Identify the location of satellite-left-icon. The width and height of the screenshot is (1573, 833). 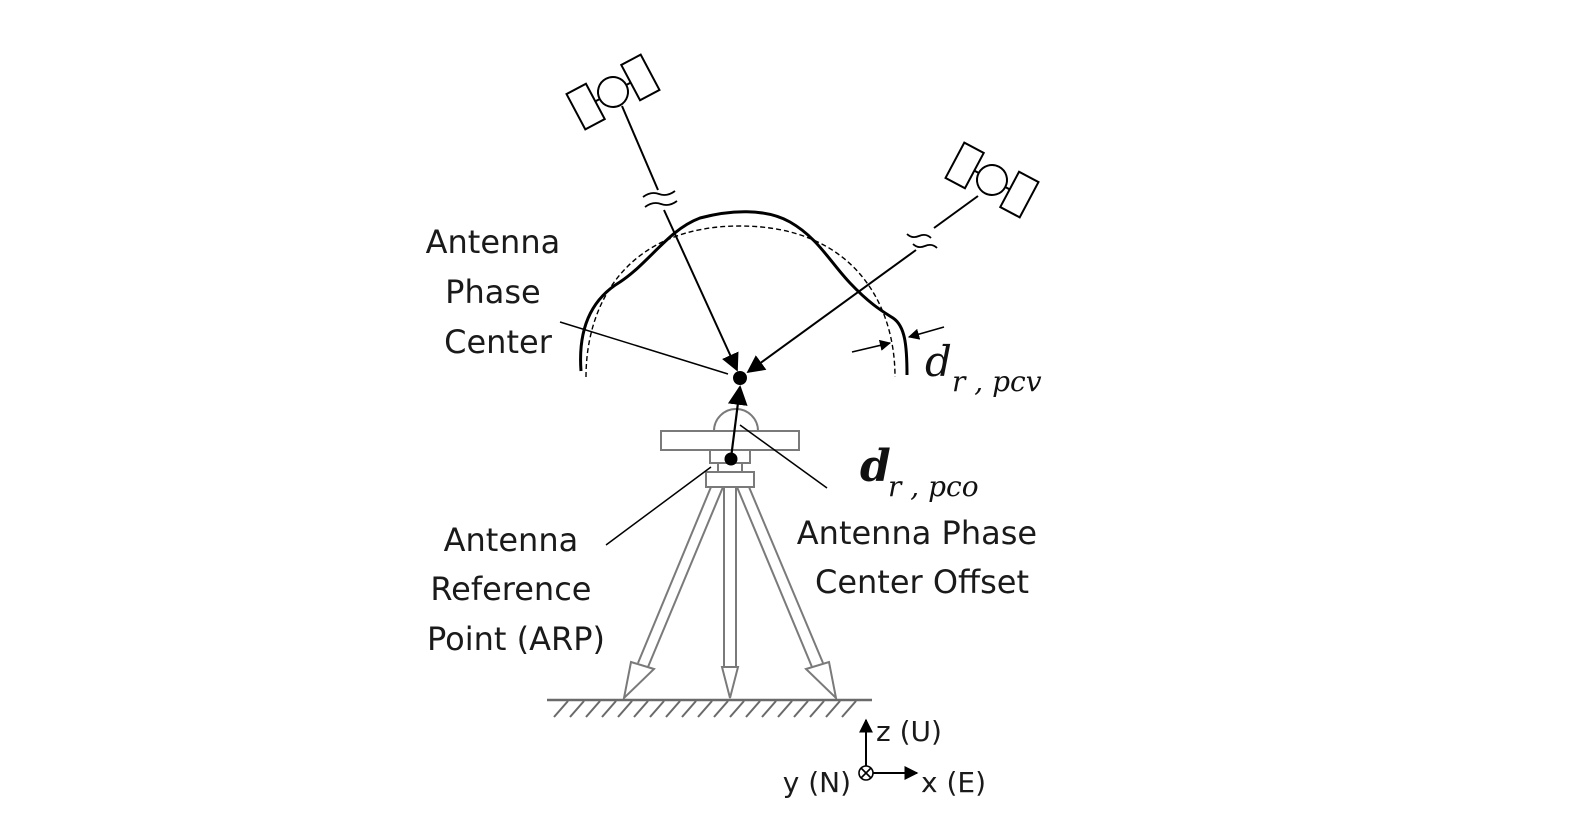
(613, 92).